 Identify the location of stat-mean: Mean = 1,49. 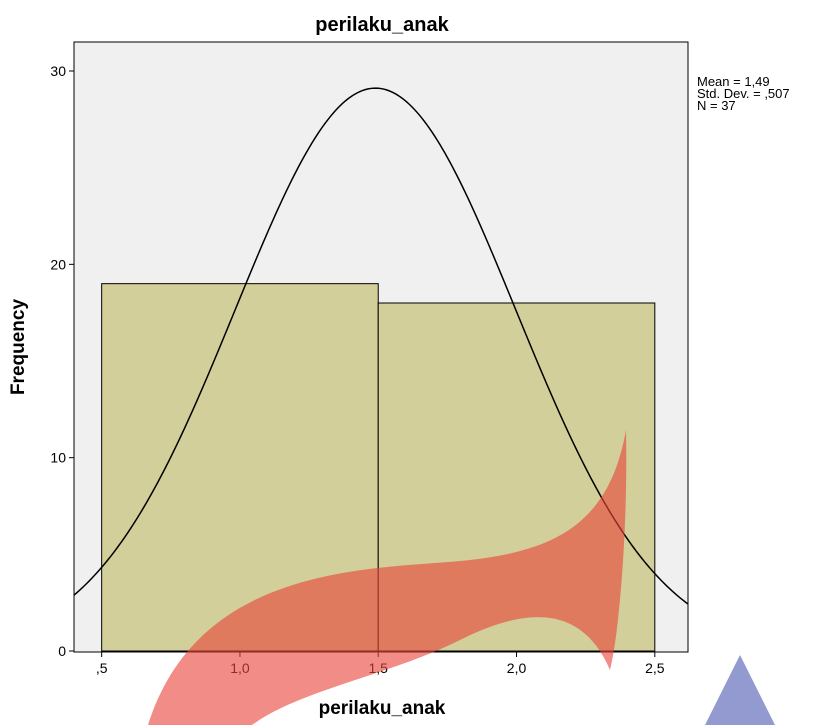
(733, 81).